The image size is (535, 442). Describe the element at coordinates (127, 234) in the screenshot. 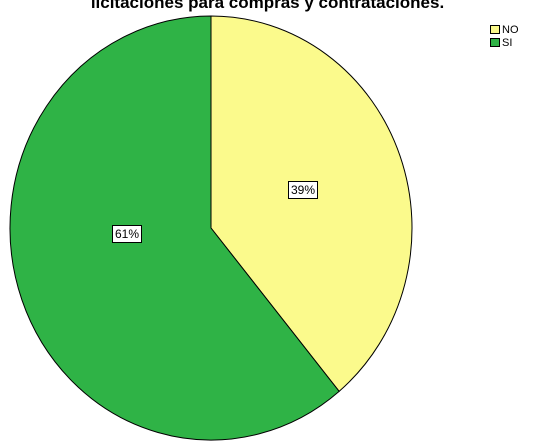

I see `slice-label-si: 61%` at that location.